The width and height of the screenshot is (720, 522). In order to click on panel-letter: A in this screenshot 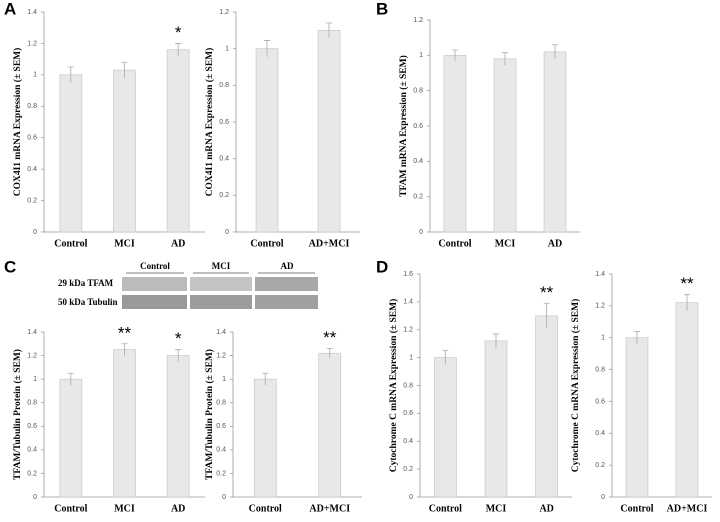, I will do `click(10, 9)`.